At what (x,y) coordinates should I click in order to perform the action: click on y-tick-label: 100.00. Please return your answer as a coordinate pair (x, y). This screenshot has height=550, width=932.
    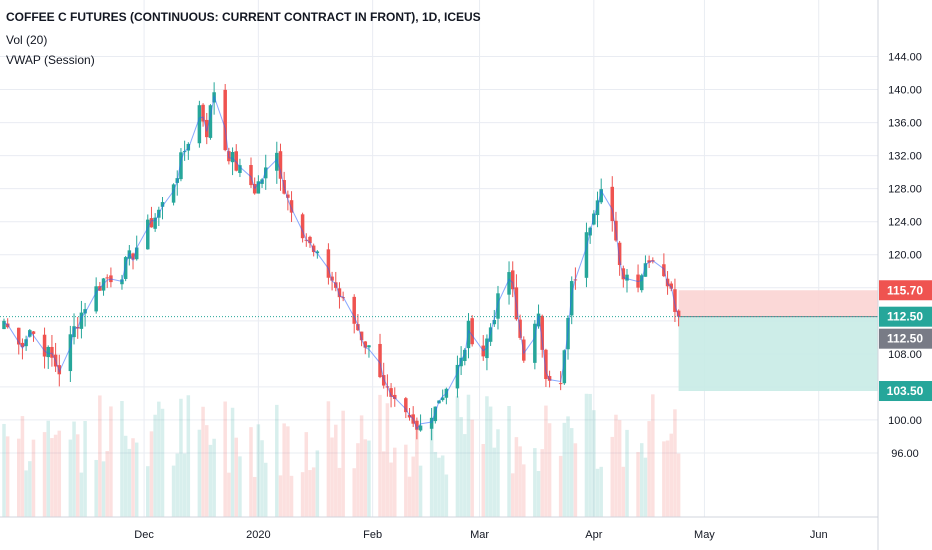
    Looking at the image, I should click on (905, 421).